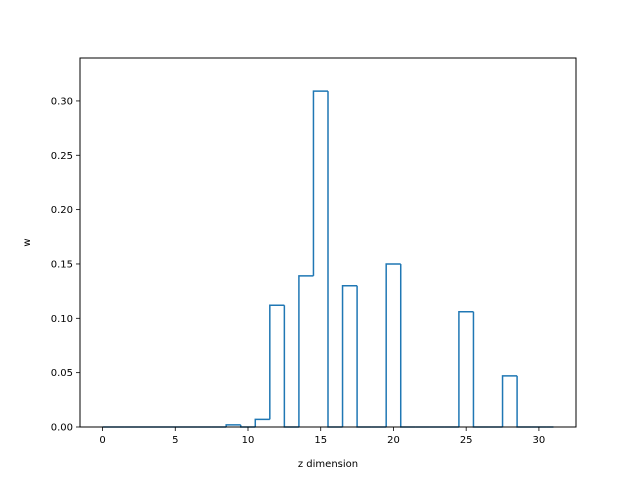 Image resolution: width=640 pixels, height=480 pixels. I want to click on x-axis-ticks: 0 5 10 15 20 25 30, so click(322, 436).